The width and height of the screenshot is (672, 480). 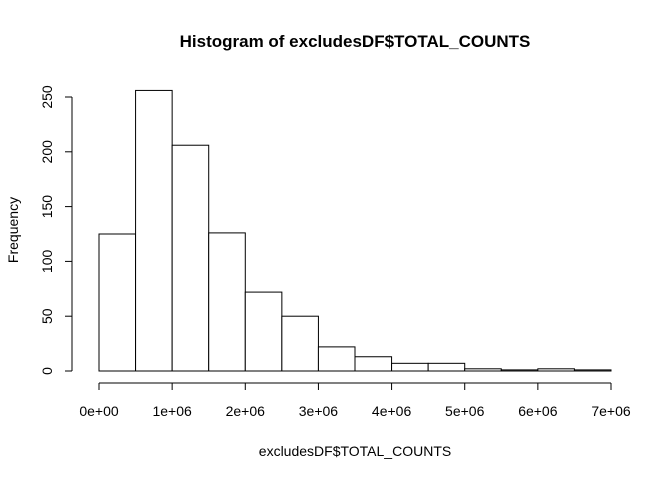 What do you see at coordinates (246, 411) in the screenshot?
I see `x-tick-label: 2e+06` at bounding box center [246, 411].